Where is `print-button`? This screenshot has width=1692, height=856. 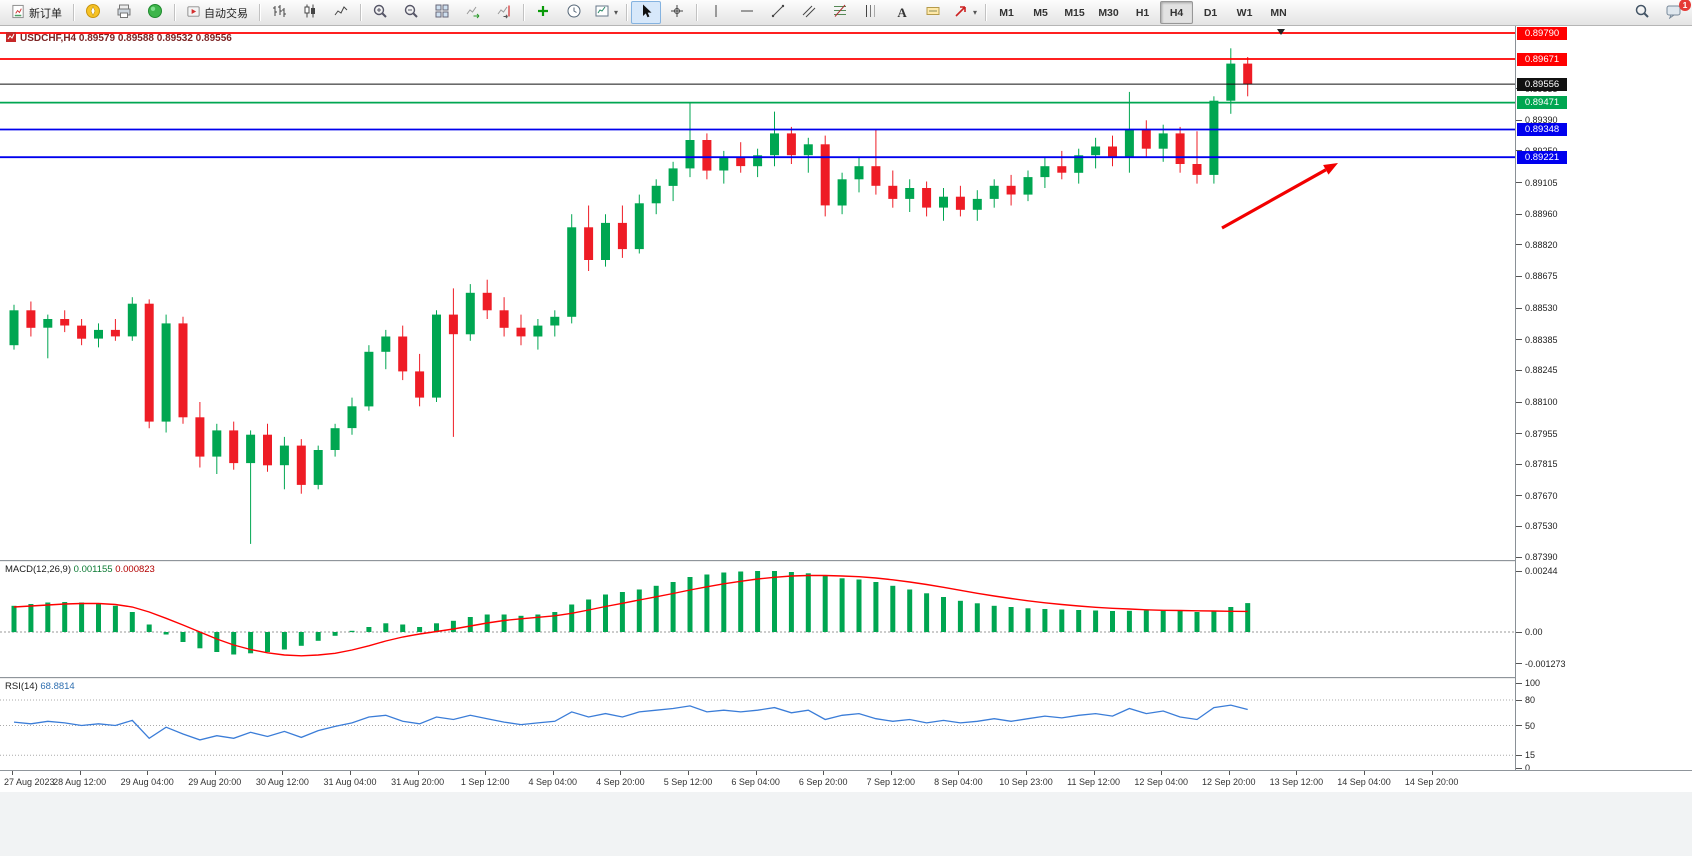 print-button is located at coordinates (124, 12).